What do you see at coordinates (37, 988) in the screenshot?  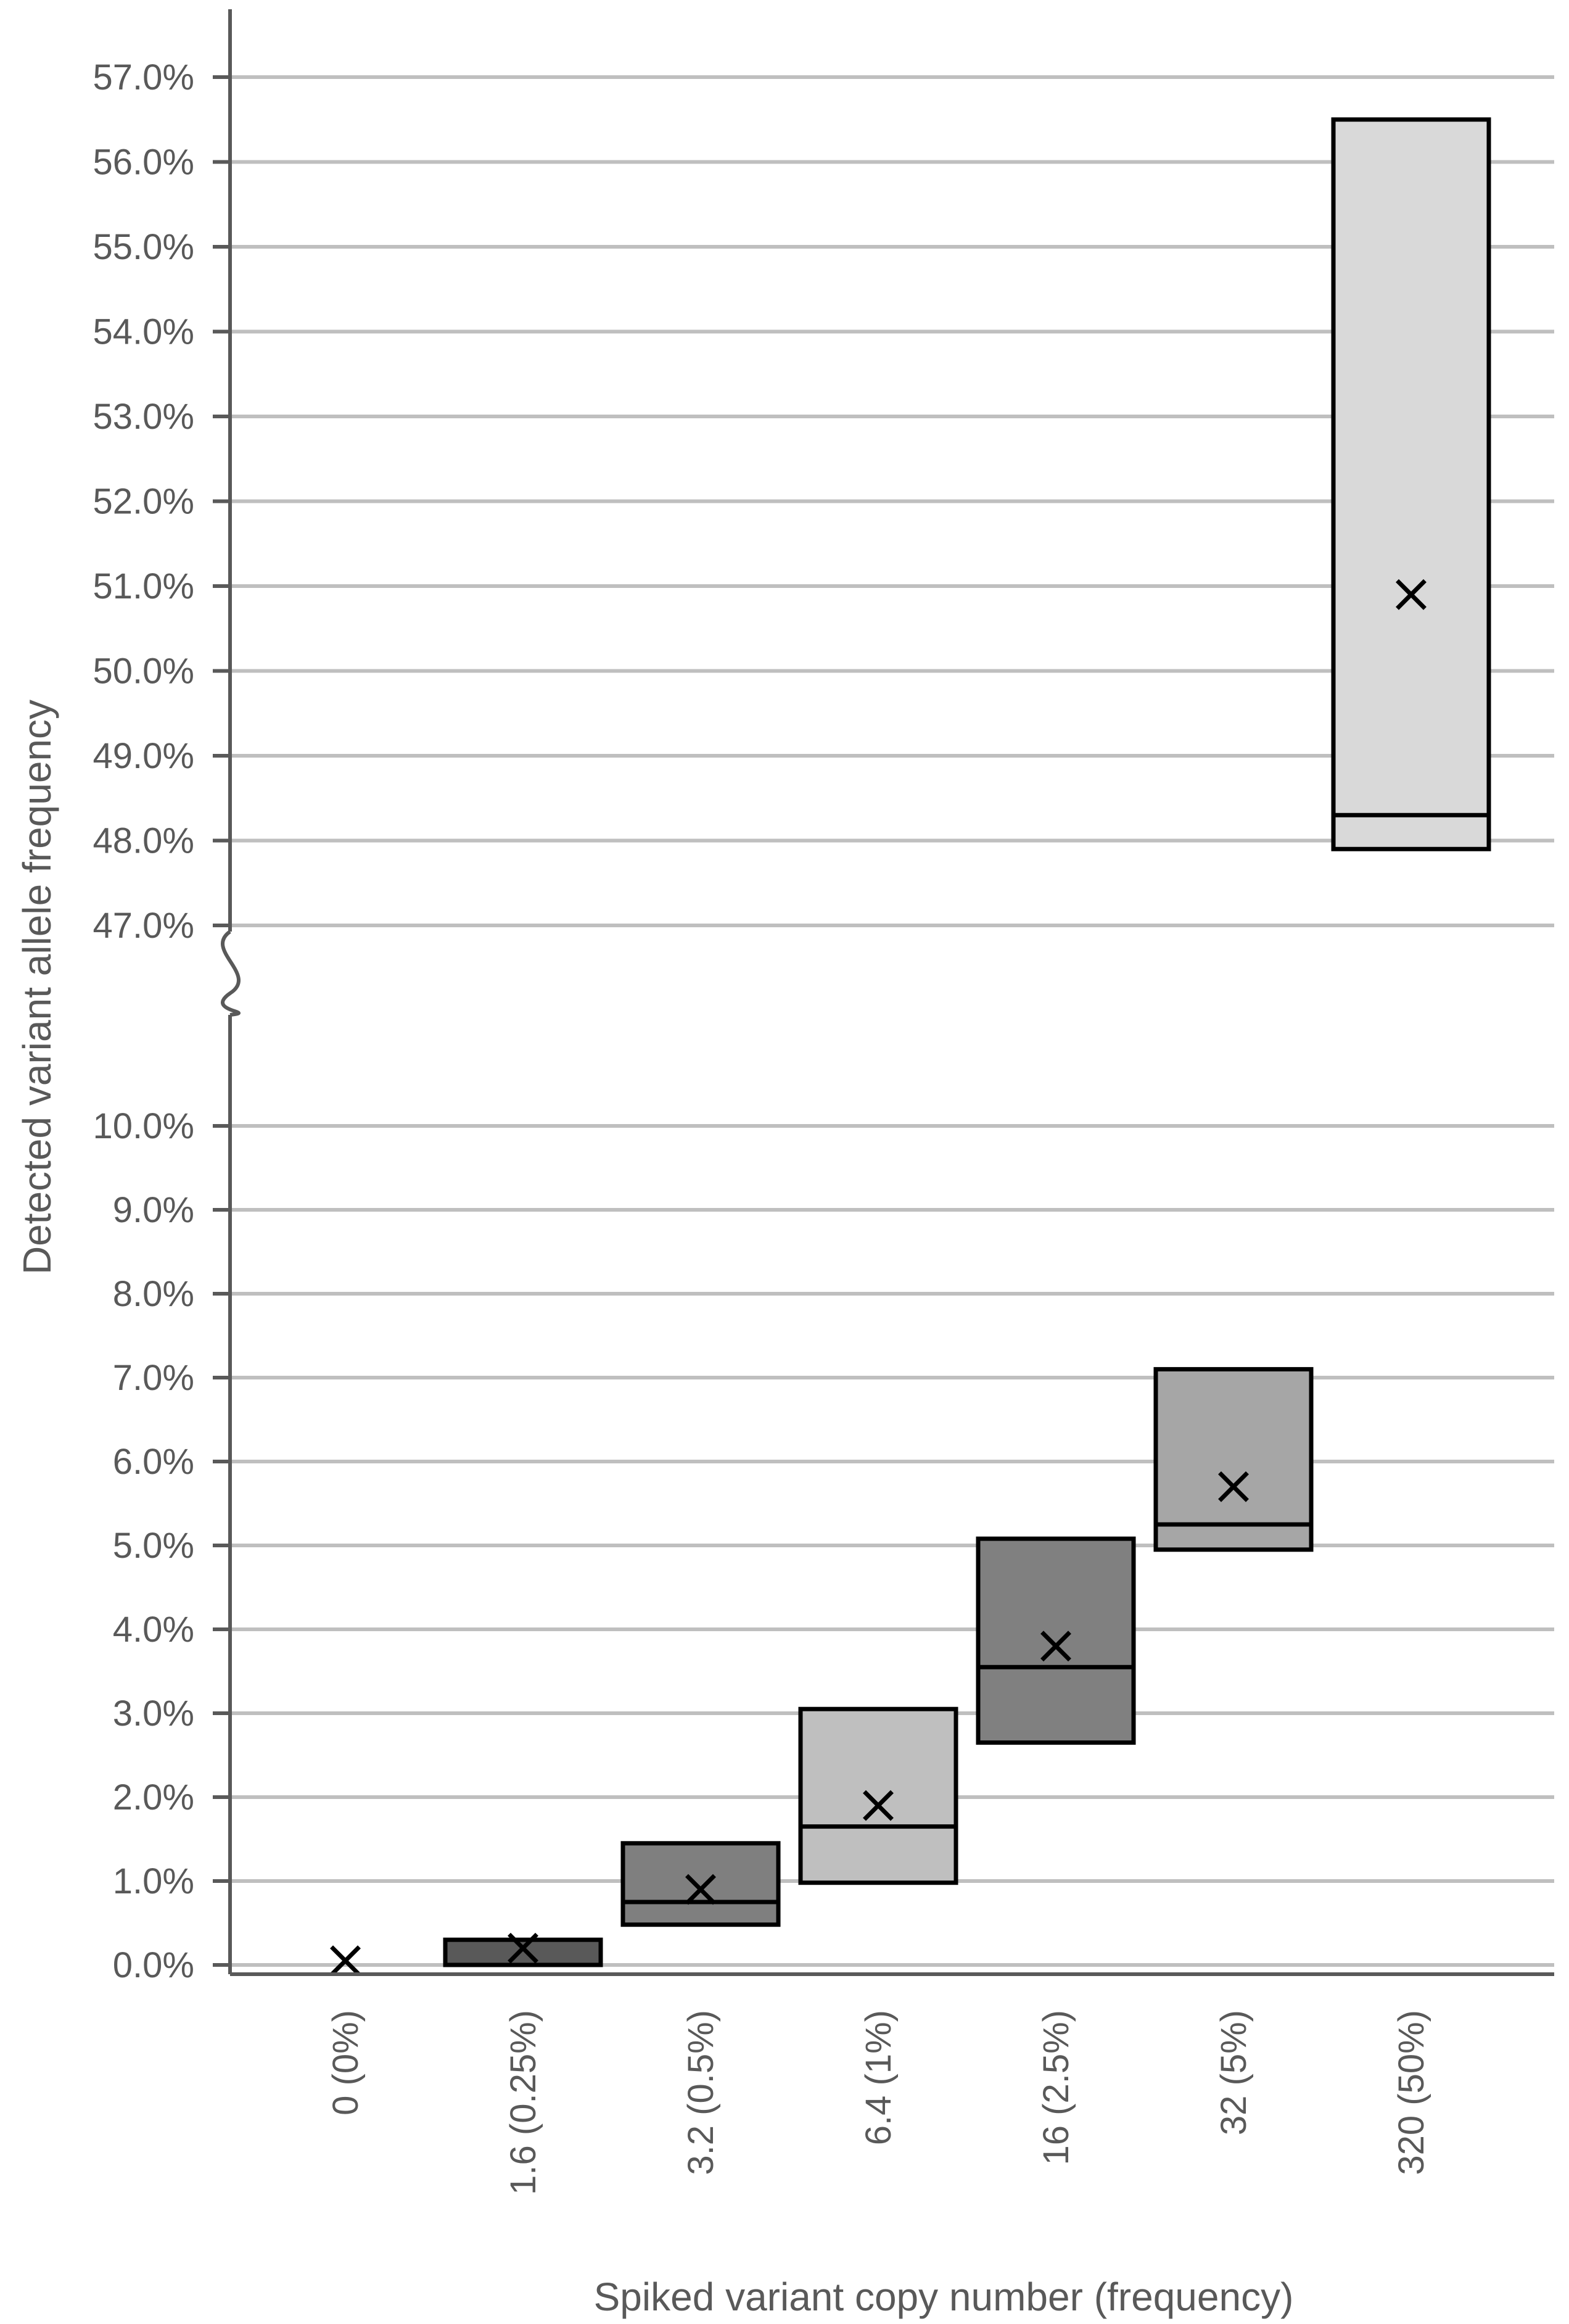 I see `y-axis-title: Detected variant allele frequency` at bounding box center [37, 988].